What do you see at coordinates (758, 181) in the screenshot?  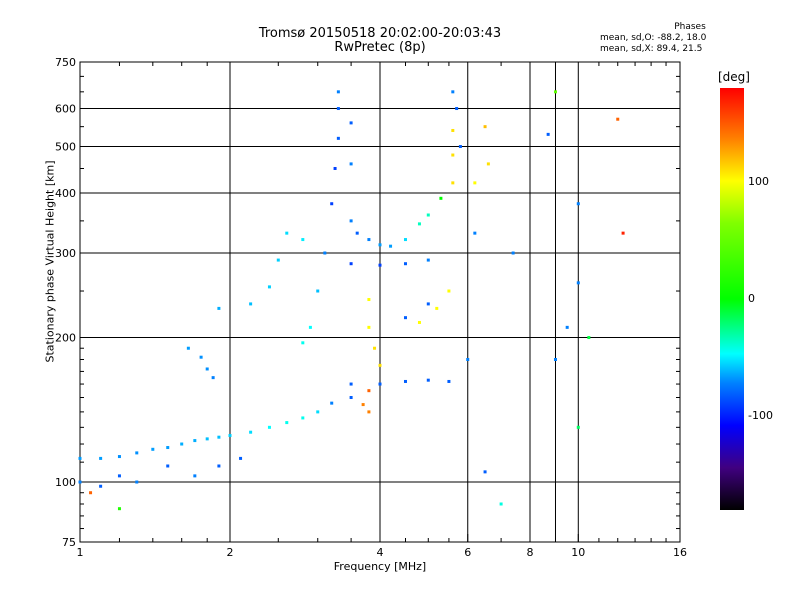 I see `colorbar-tick-label: 100` at bounding box center [758, 181].